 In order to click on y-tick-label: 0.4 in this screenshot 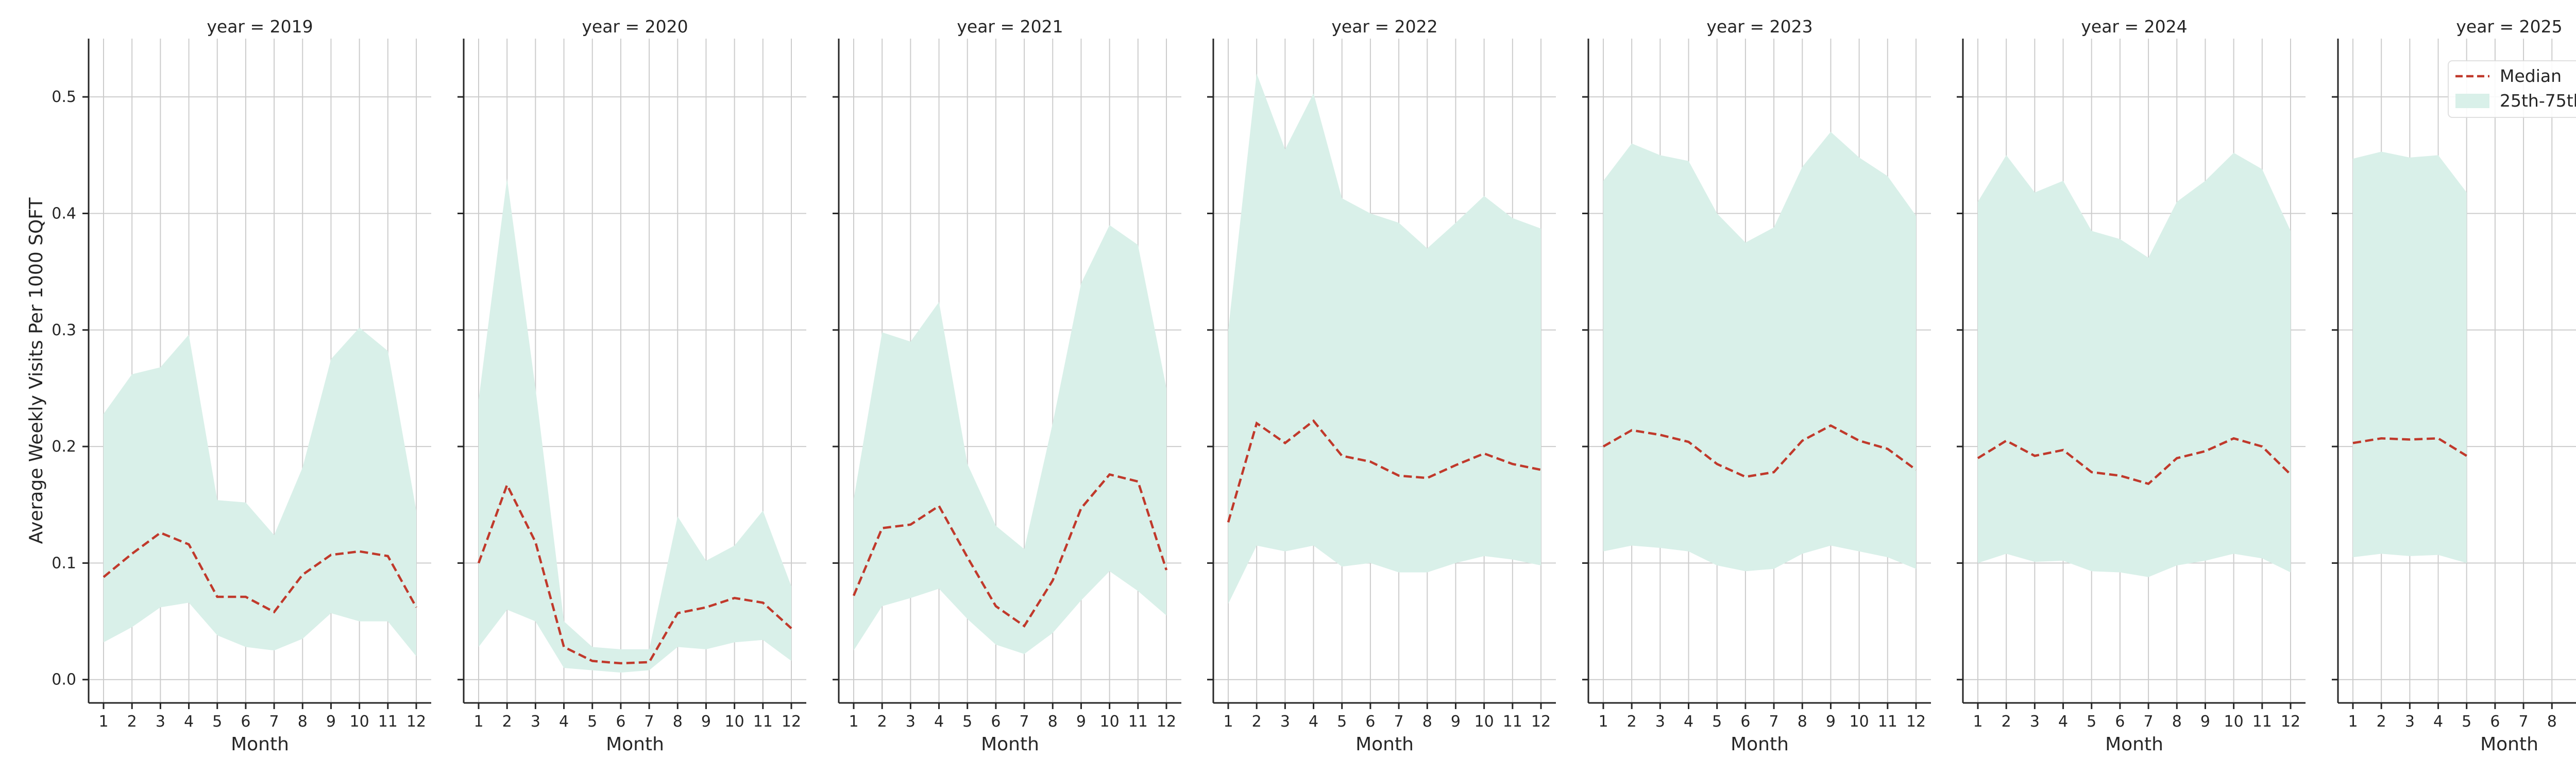, I will do `click(64, 213)`.